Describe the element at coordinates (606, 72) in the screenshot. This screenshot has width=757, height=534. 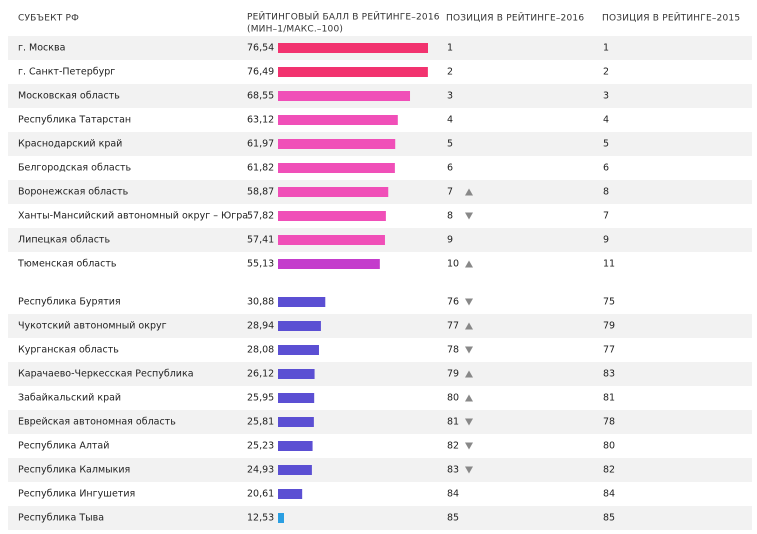
I see `pos2015: 2` at that location.